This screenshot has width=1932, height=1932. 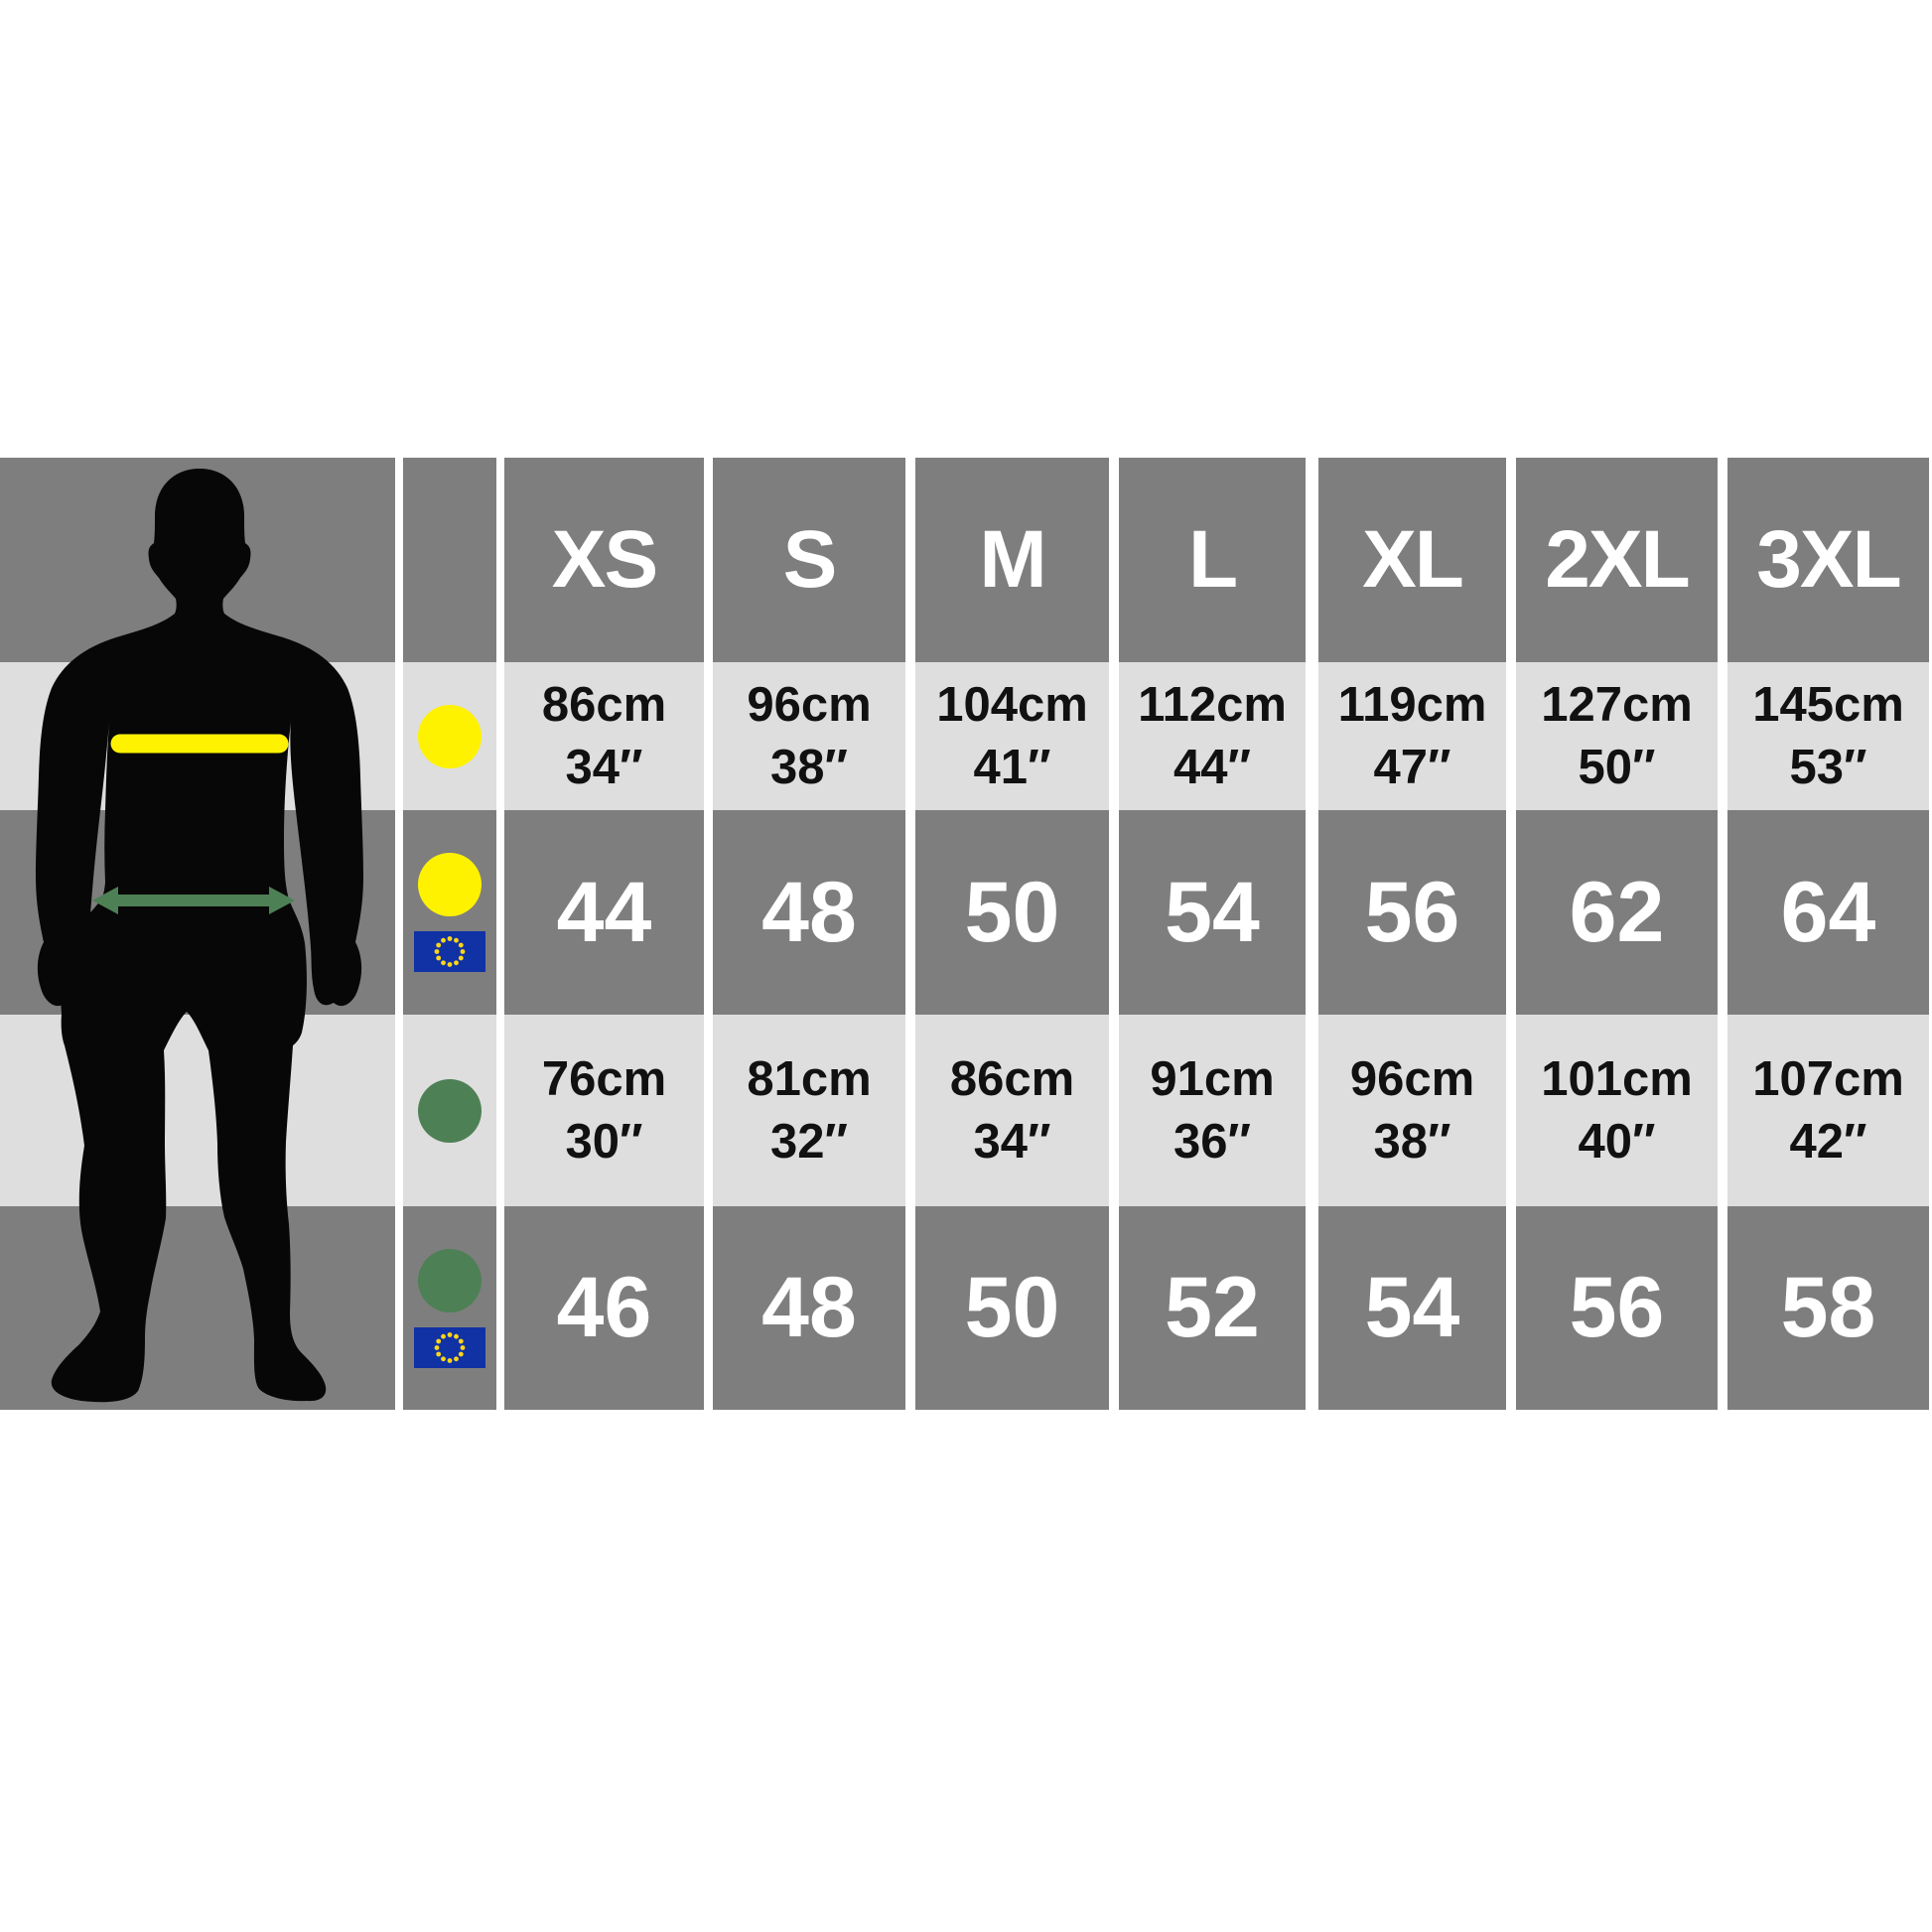 I want to click on waist-eu-size-cell: 50, so click(x=1012, y=1308).